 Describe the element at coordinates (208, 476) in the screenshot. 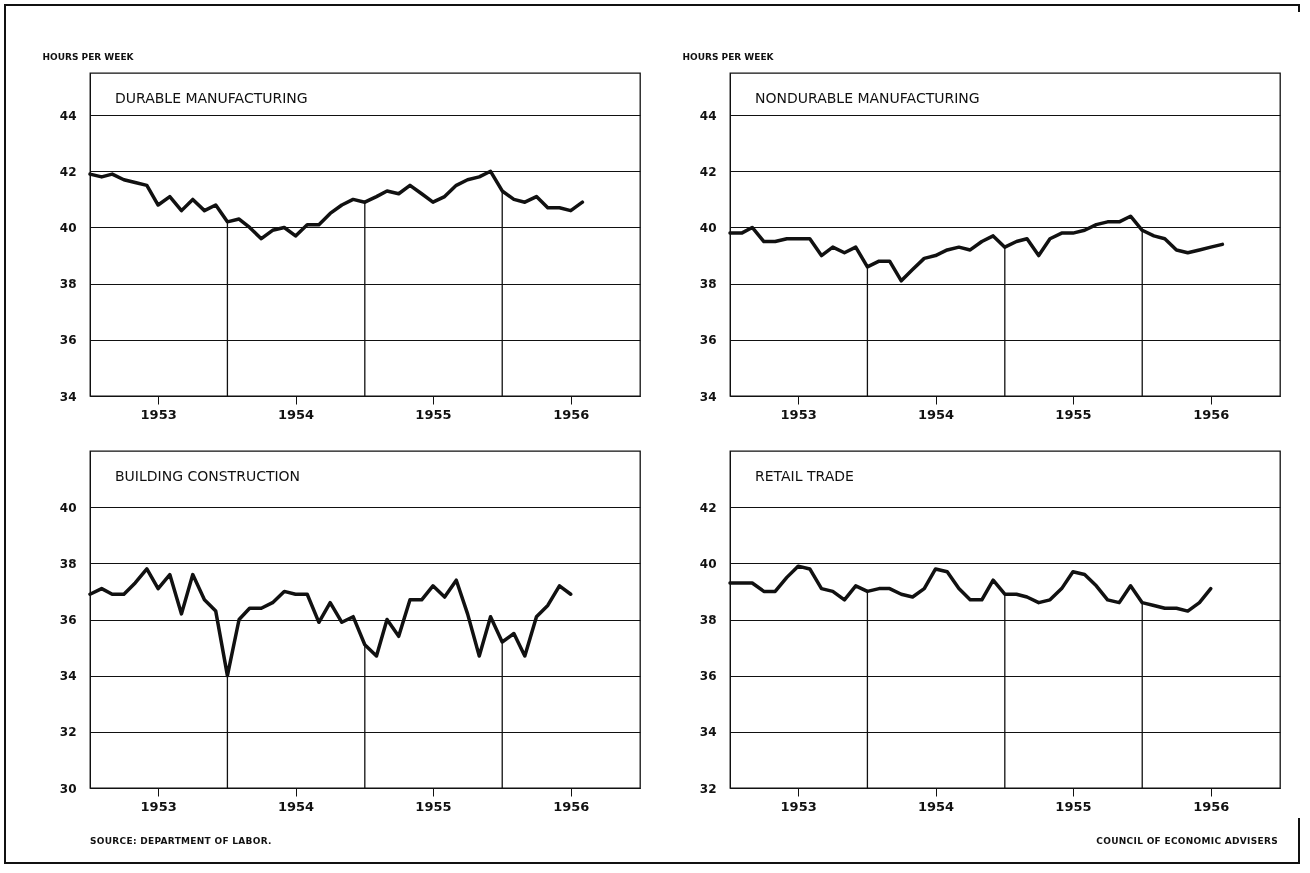

I see `text: BUILDING CONSTRUCTION` at that location.